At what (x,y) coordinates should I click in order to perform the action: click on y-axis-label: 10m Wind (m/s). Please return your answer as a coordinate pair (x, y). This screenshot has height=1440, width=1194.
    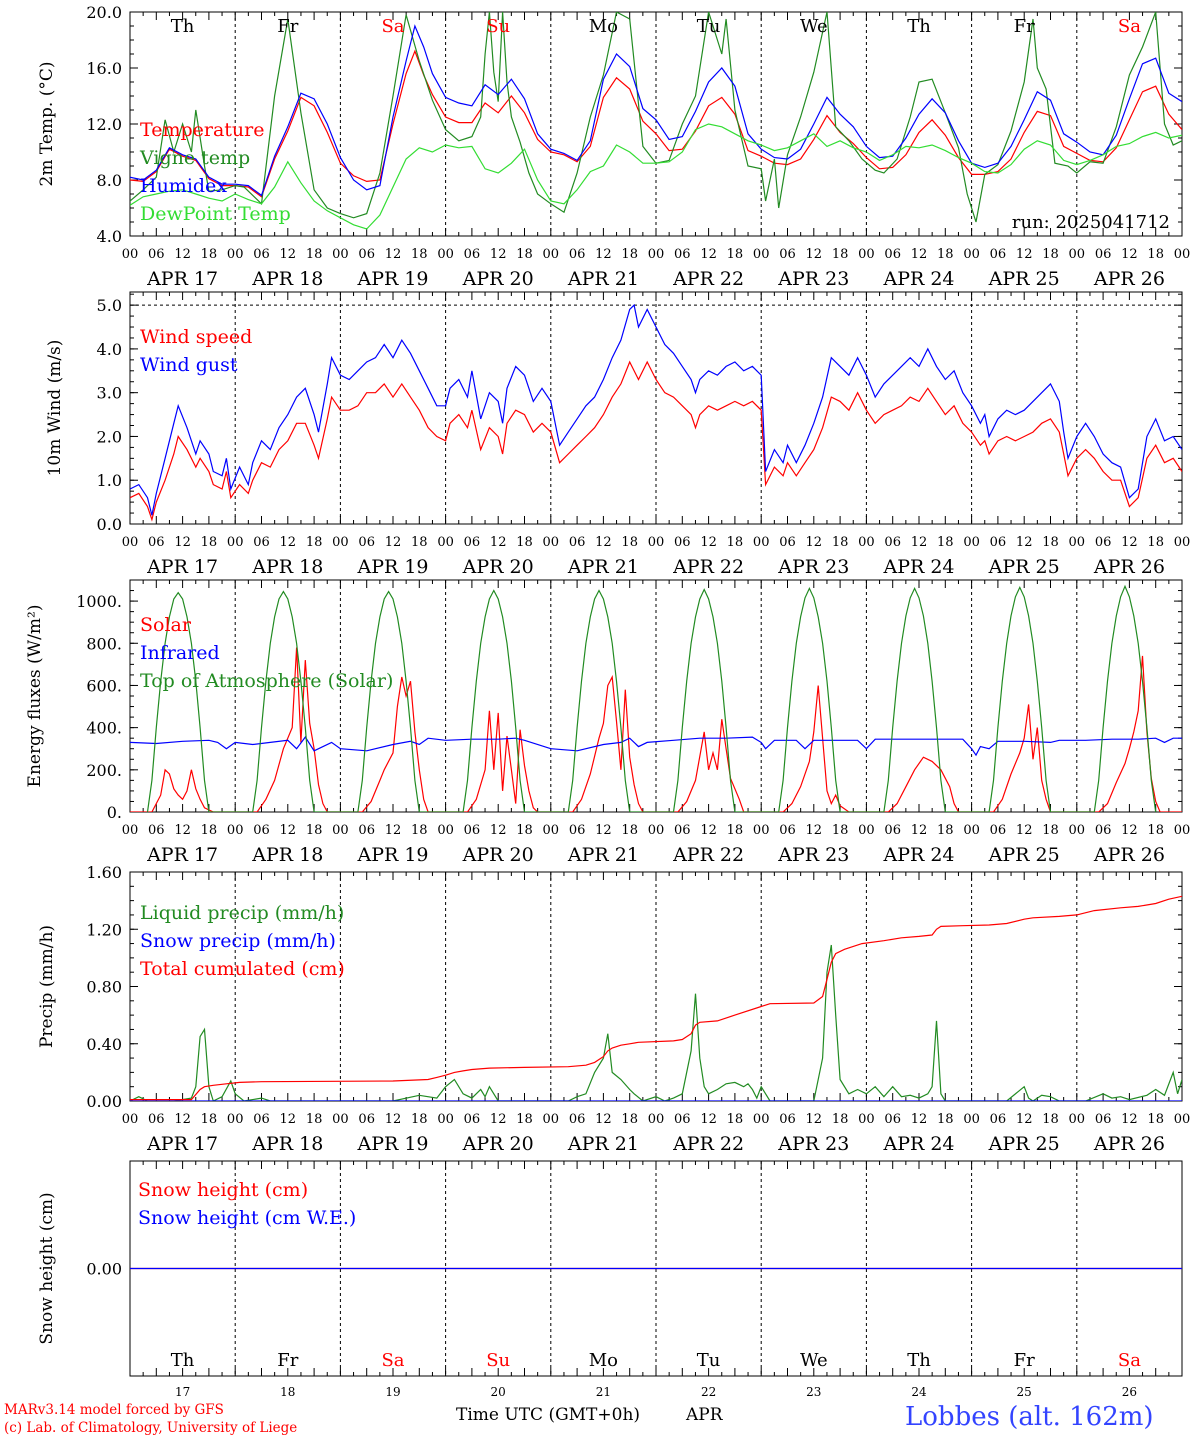
    Looking at the image, I should click on (55, 408).